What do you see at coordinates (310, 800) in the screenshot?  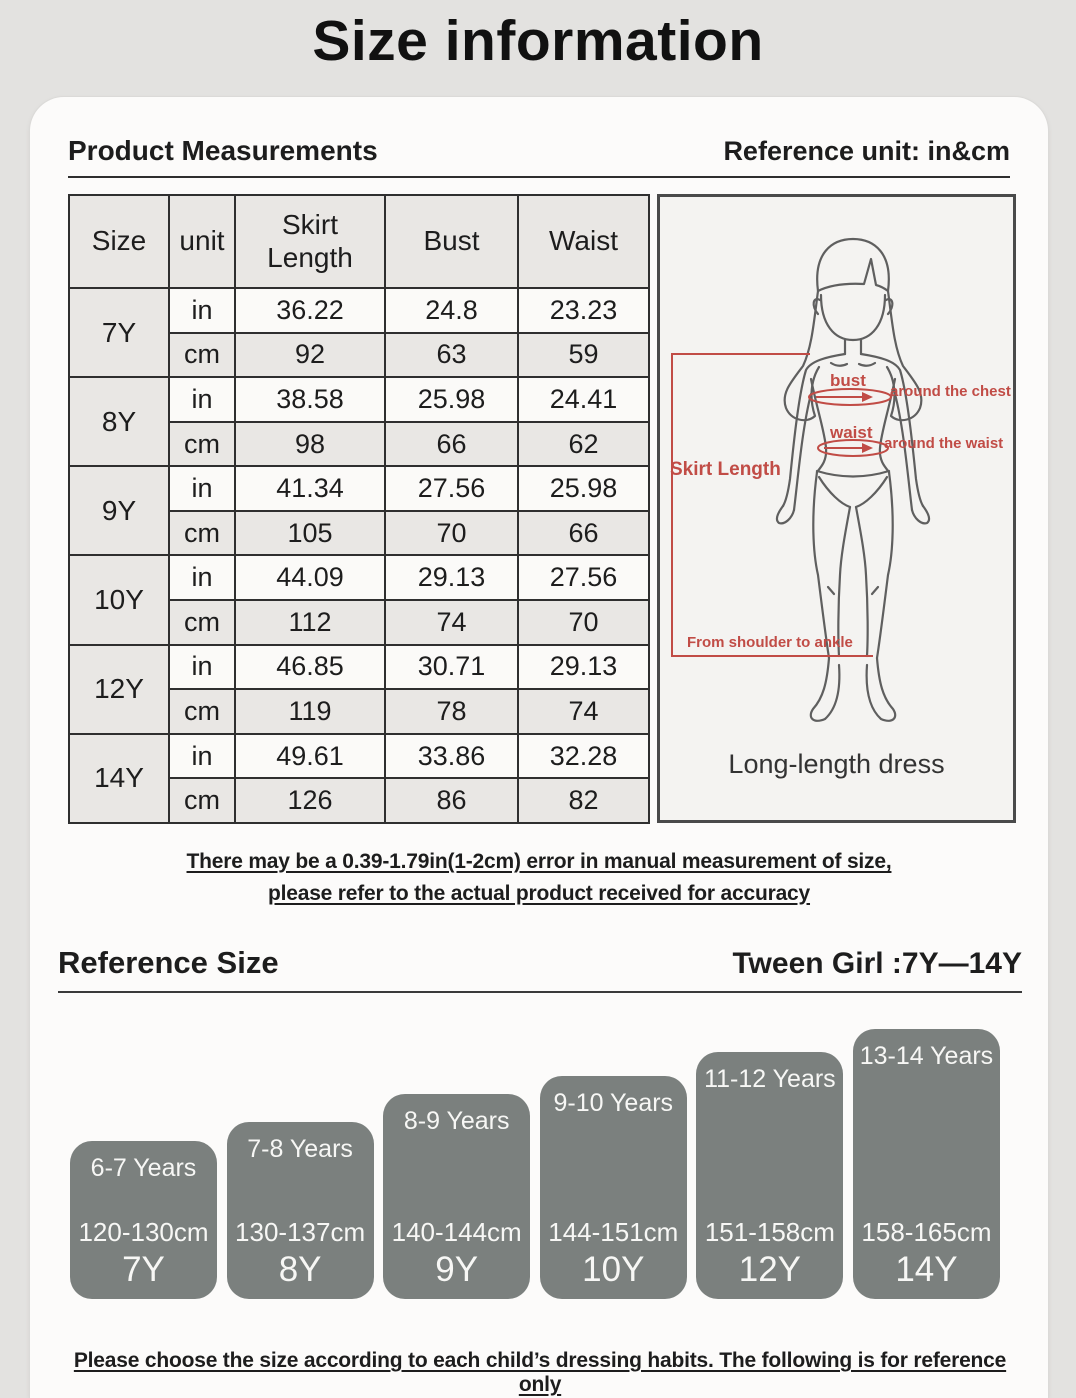 I see `value-cell: 126` at bounding box center [310, 800].